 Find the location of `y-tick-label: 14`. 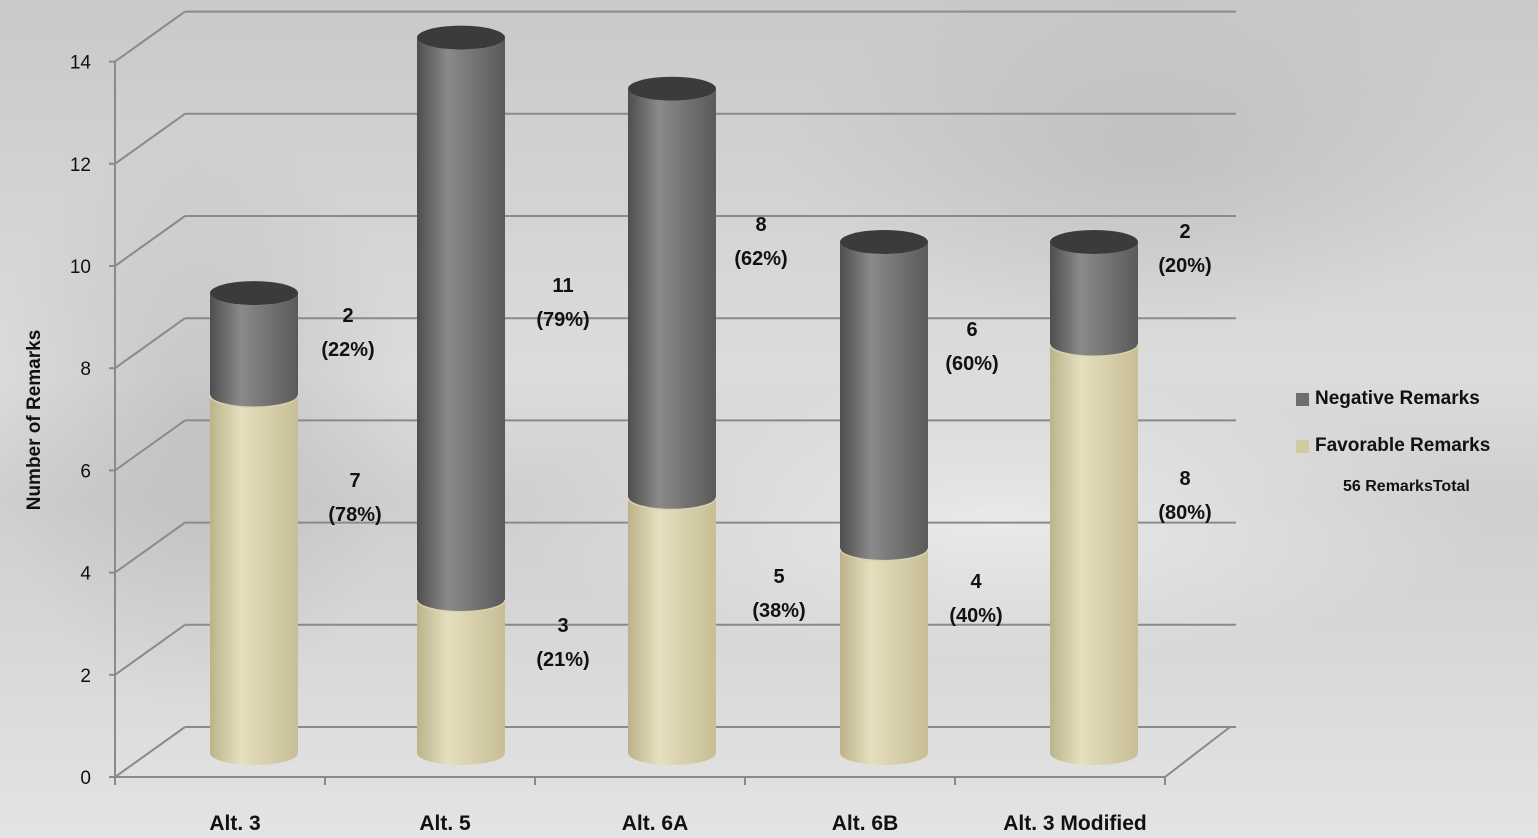

y-tick-label: 14 is located at coordinates (81, 63).